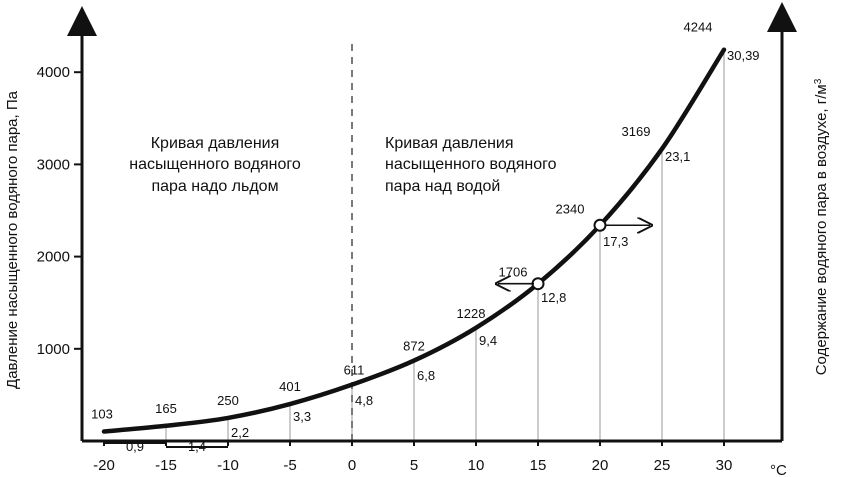 The image size is (865, 477). Describe the element at coordinates (426, 375) in the screenshot. I see `content-label: 6,8` at that location.